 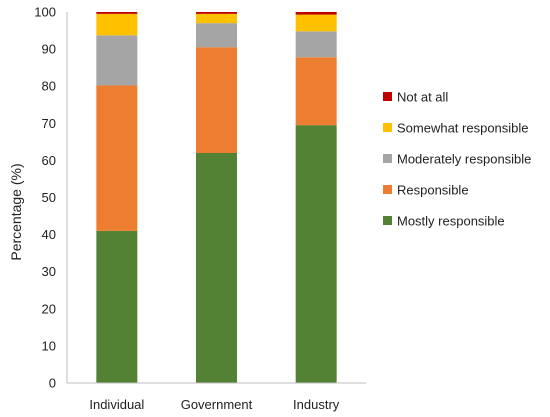 I want to click on y-tick-label: 80, so click(x=49, y=86).